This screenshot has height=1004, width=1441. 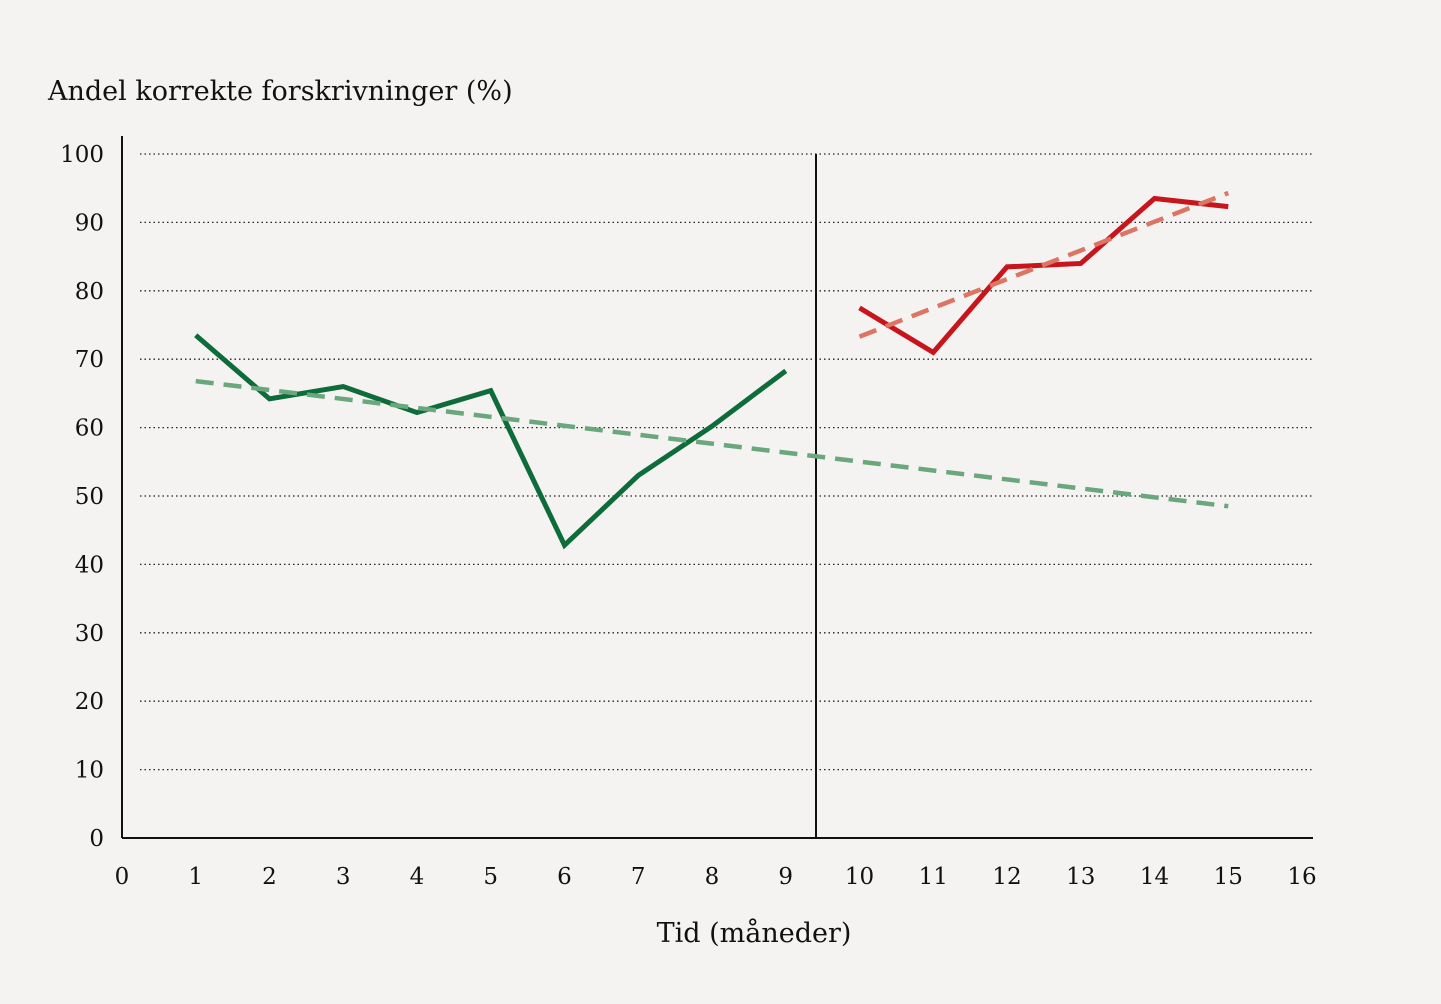 What do you see at coordinates (280, 91) in the screenshot?
I see `y-axis-label: Andel korrekte forskrivninger (%)` at bounding box center [280, 91].